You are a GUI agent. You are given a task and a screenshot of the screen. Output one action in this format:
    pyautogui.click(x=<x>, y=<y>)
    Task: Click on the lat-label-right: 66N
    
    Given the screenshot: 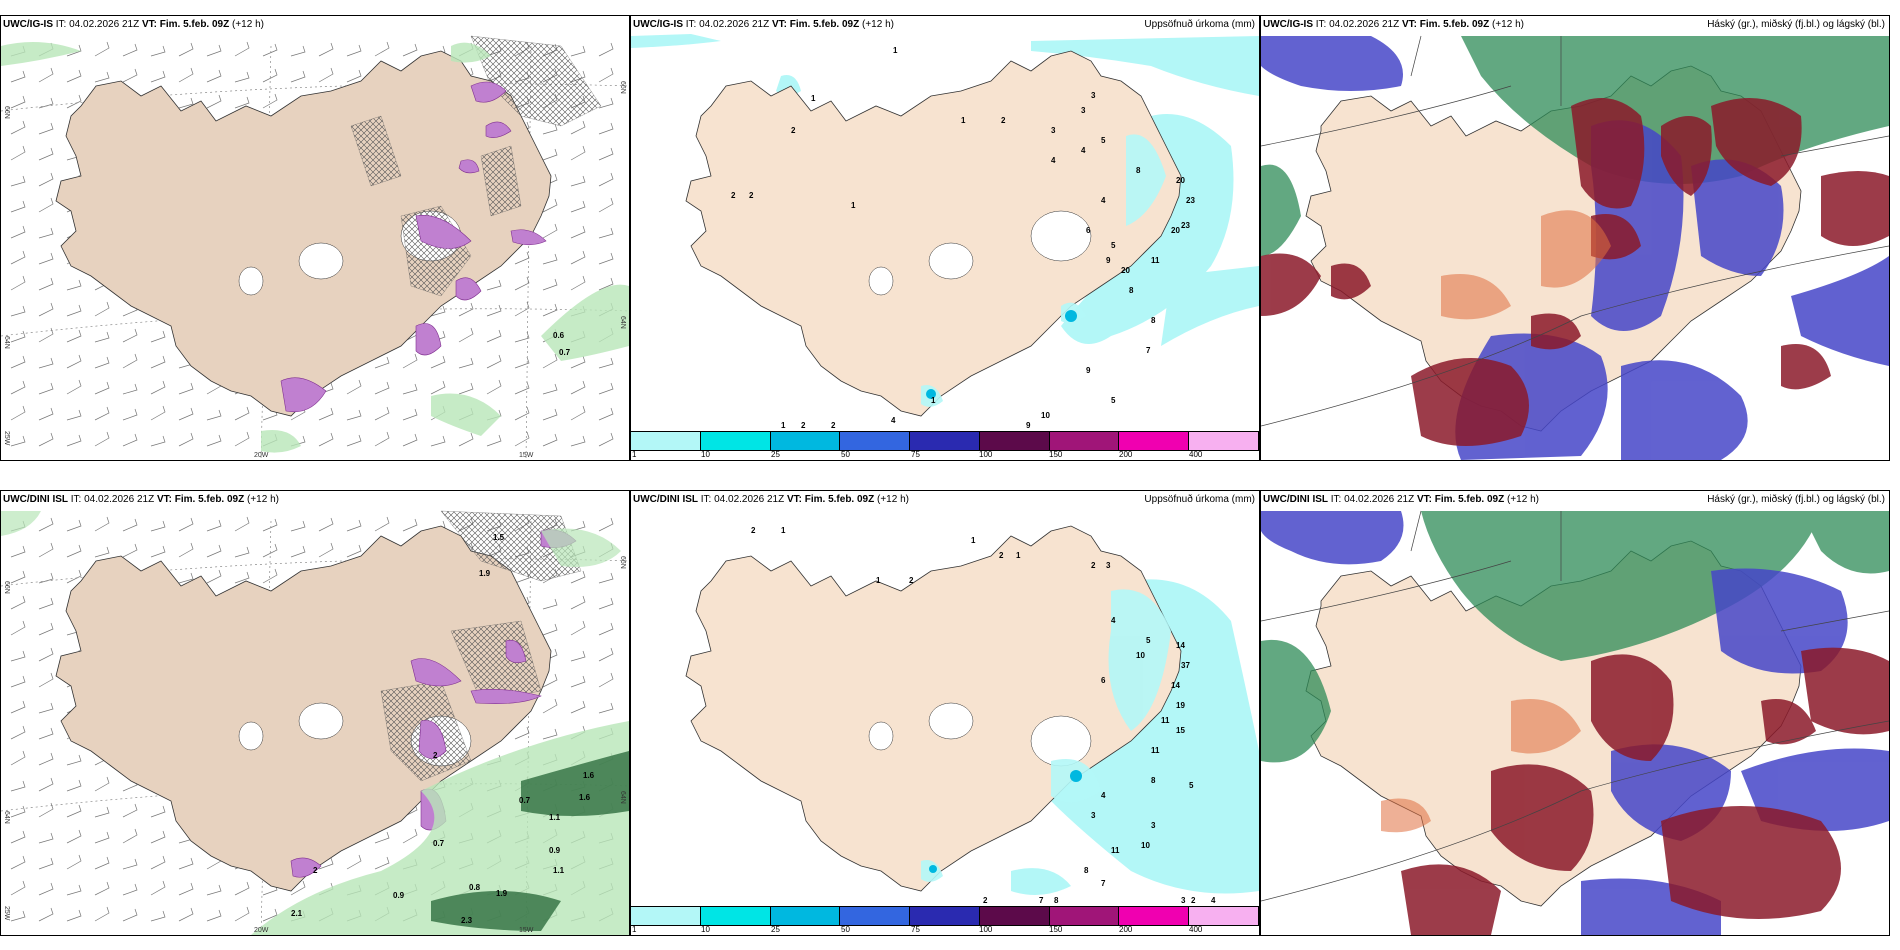 What is the action you would take?
    pyautogui.click(x=622, y=87)
    